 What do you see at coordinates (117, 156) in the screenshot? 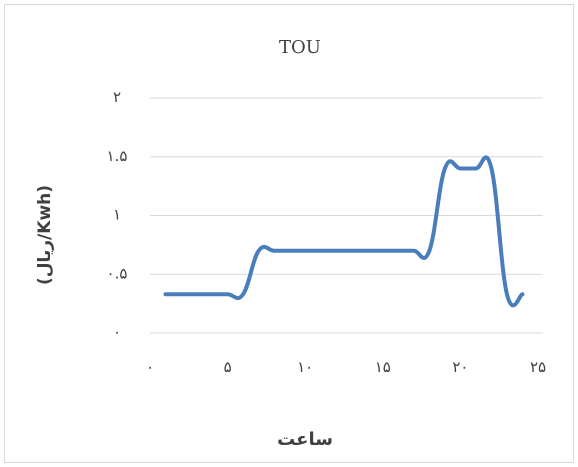
I see `y-tick-label: ۱.۵` at bounding box center [117, 156].